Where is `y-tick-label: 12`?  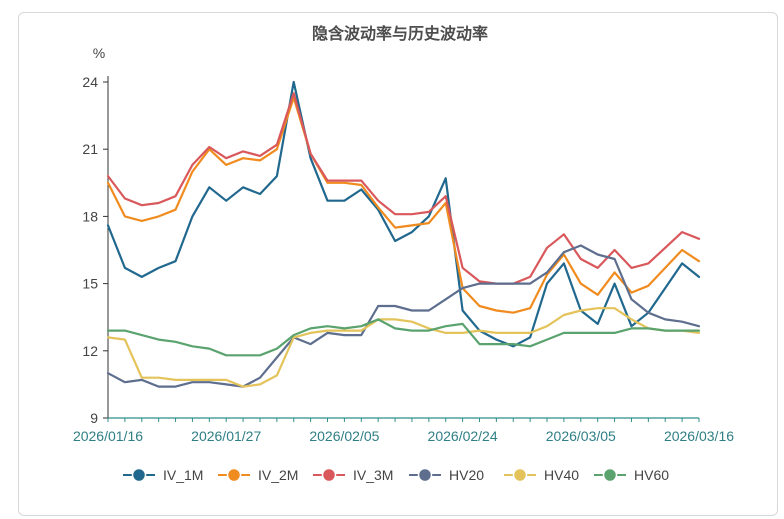 y-tick-label: 12 is located at coordinates (90, 351).